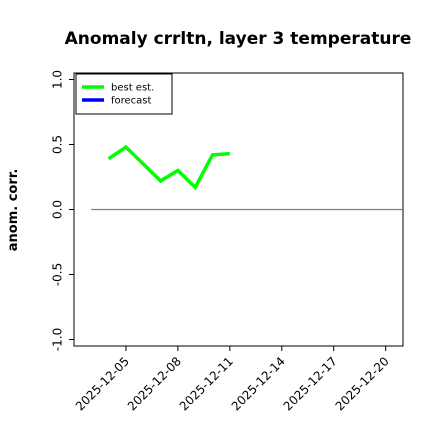 The image size is (440, 444). I want to click on x-tick-label: 2025-12-20, so click(362, 383).